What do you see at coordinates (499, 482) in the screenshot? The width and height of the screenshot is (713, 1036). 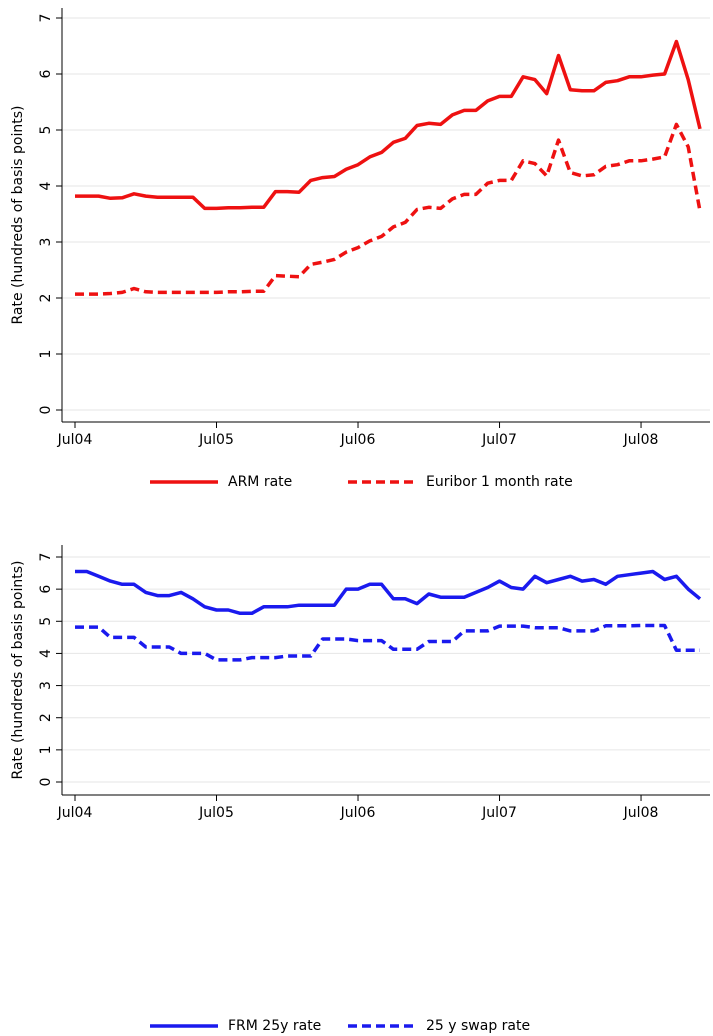 I see `legend-label: Euribor 1 month rate` at bounding box center [499, 482].